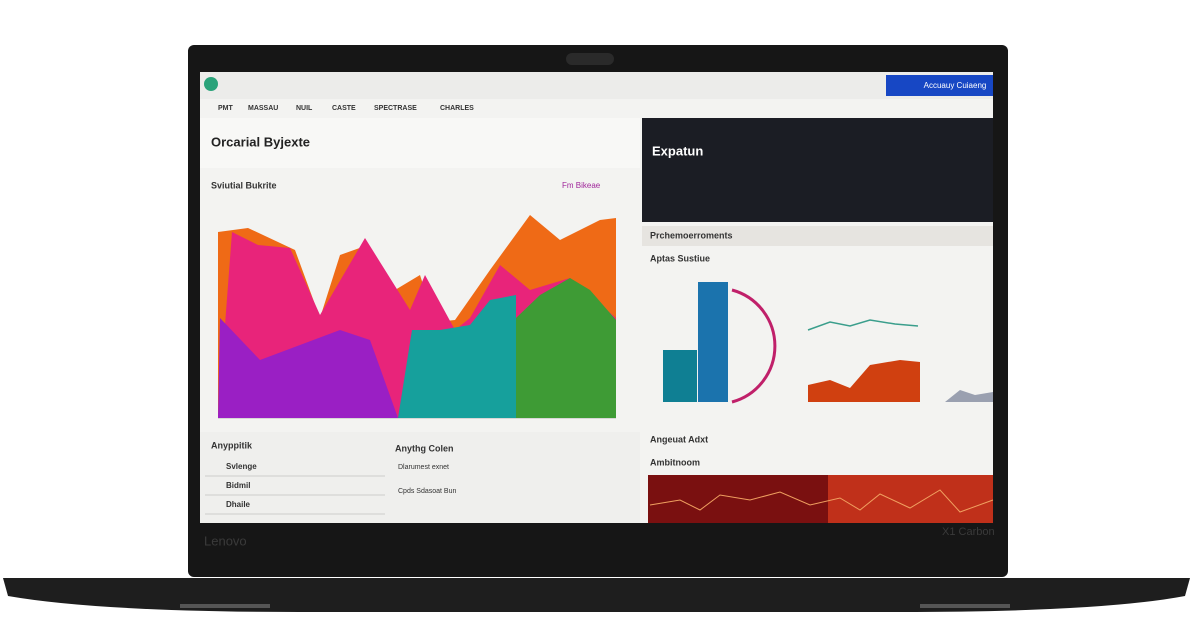  What do you see at coordinates (679, 439) in the screenshot?
I see `bottom-title: Angeuat Adxt` at bounding box center [679, 439].